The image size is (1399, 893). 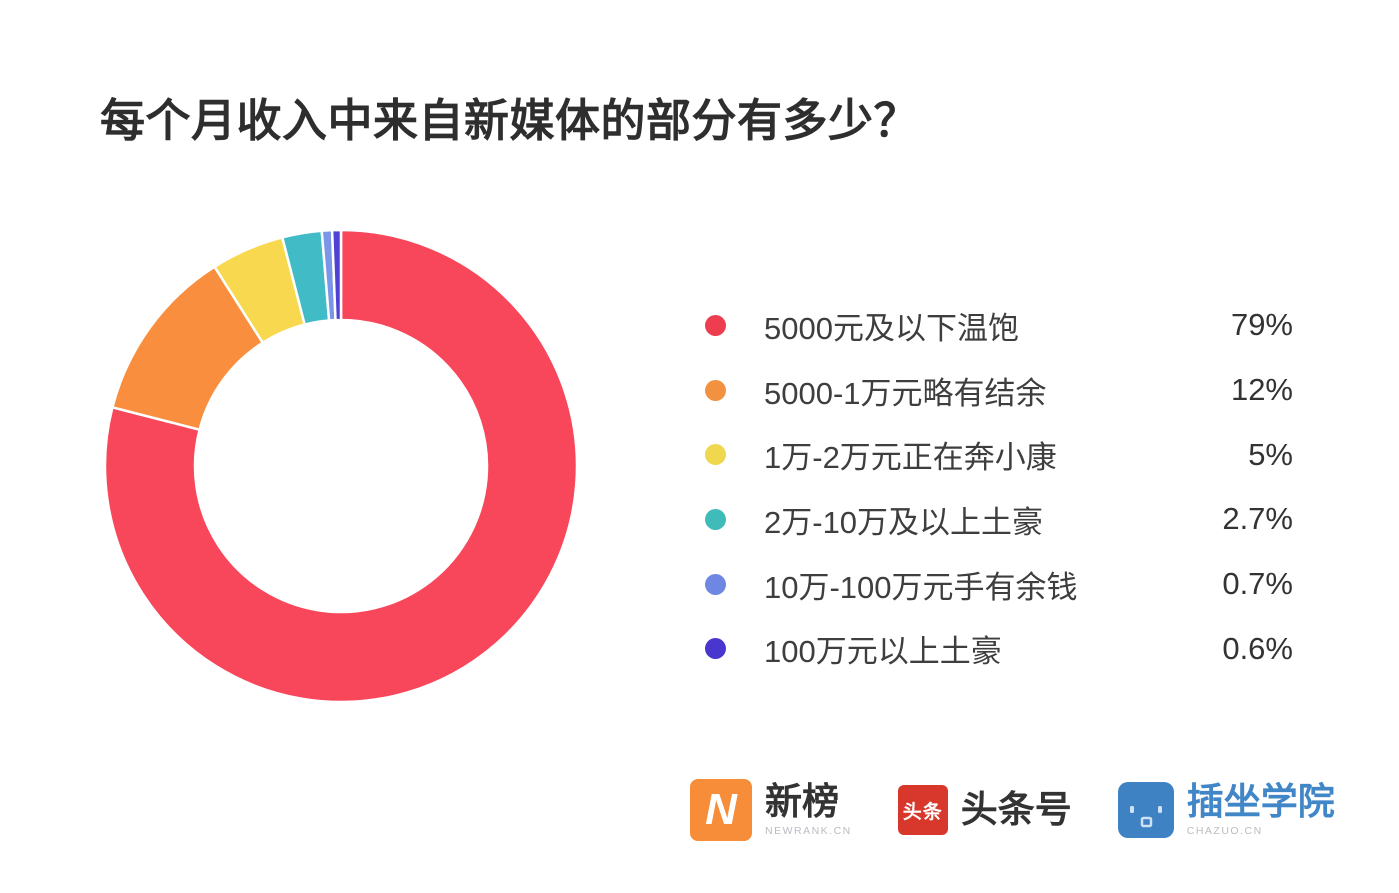 I want to click on toutiao-logo-title: 头条号, so click(x=1016, y=809).